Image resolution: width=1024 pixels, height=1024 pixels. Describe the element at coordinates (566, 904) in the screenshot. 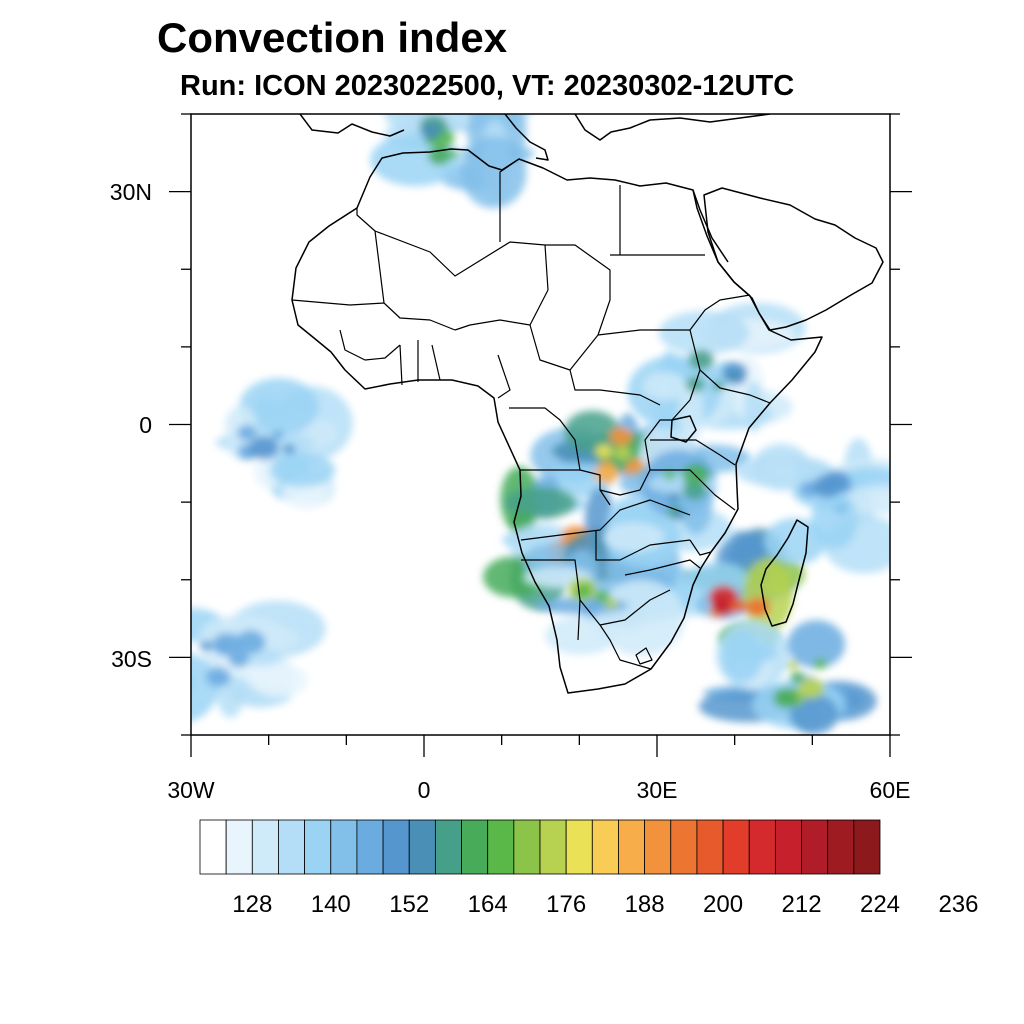

I see `colorbar-label: 176` at that location.